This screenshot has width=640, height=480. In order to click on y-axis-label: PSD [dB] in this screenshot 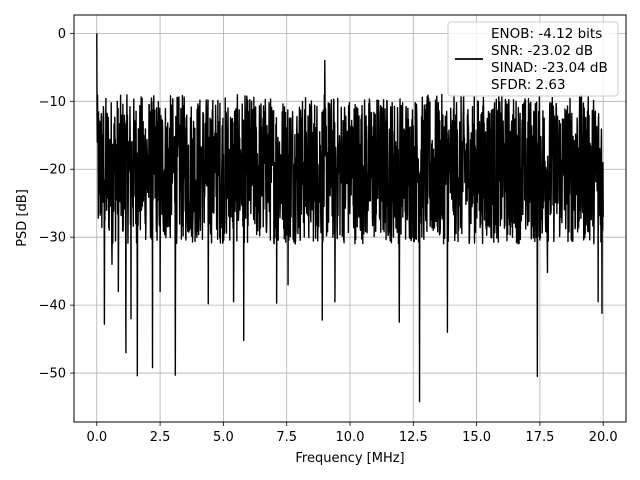, I will do `click(22, 218)`.